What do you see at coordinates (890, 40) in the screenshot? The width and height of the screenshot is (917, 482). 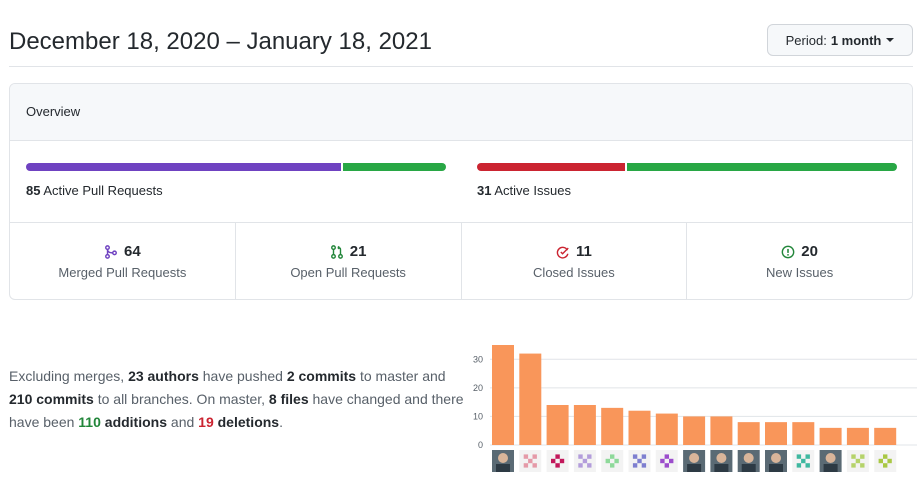 I see `caret-down-icon` at bounding box center [890, 40].